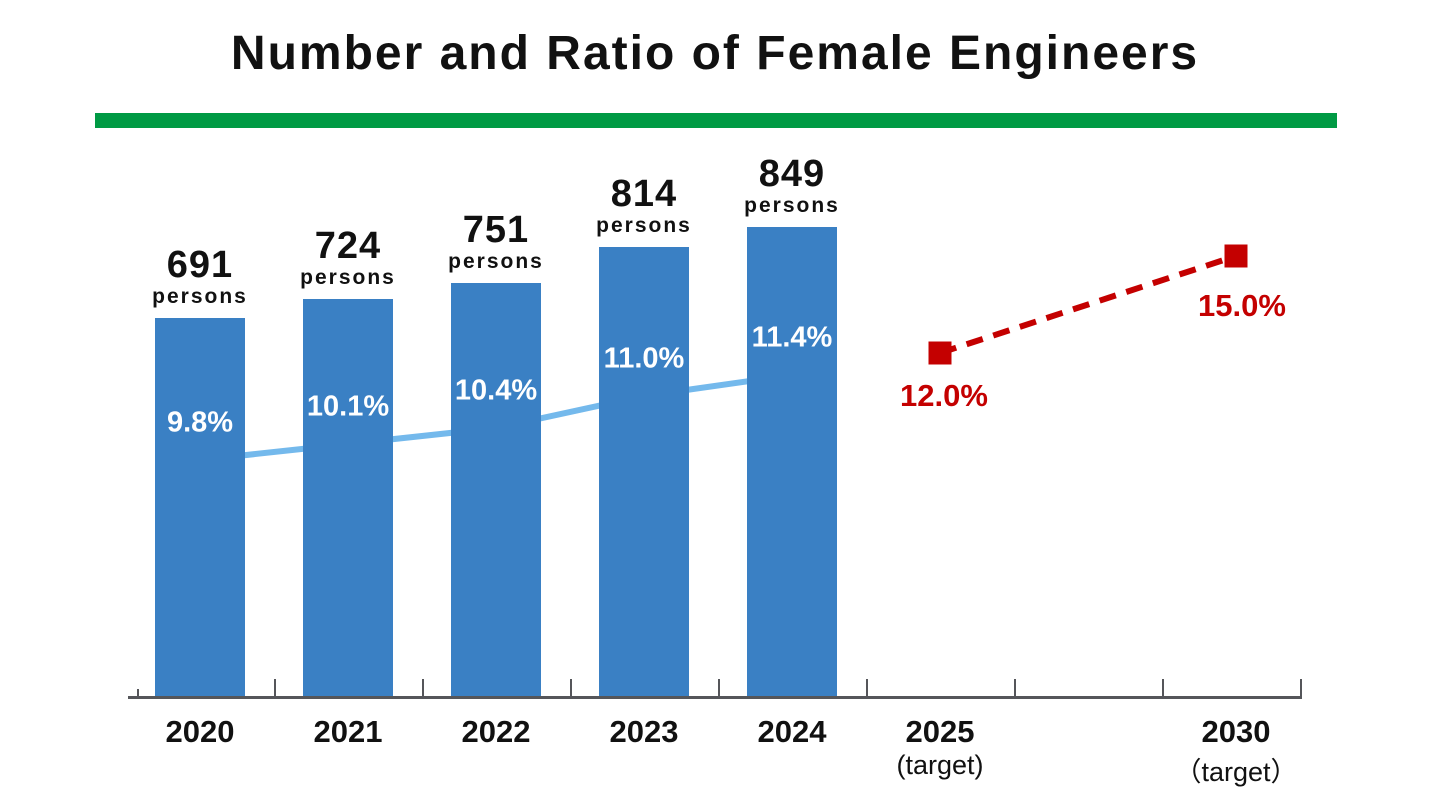 The height and width of the screenshot is (804, 1430). What do you see at coordinates (496, 490) in the screenshot?
I see `bar-2022` at bounding box center [496, 490].